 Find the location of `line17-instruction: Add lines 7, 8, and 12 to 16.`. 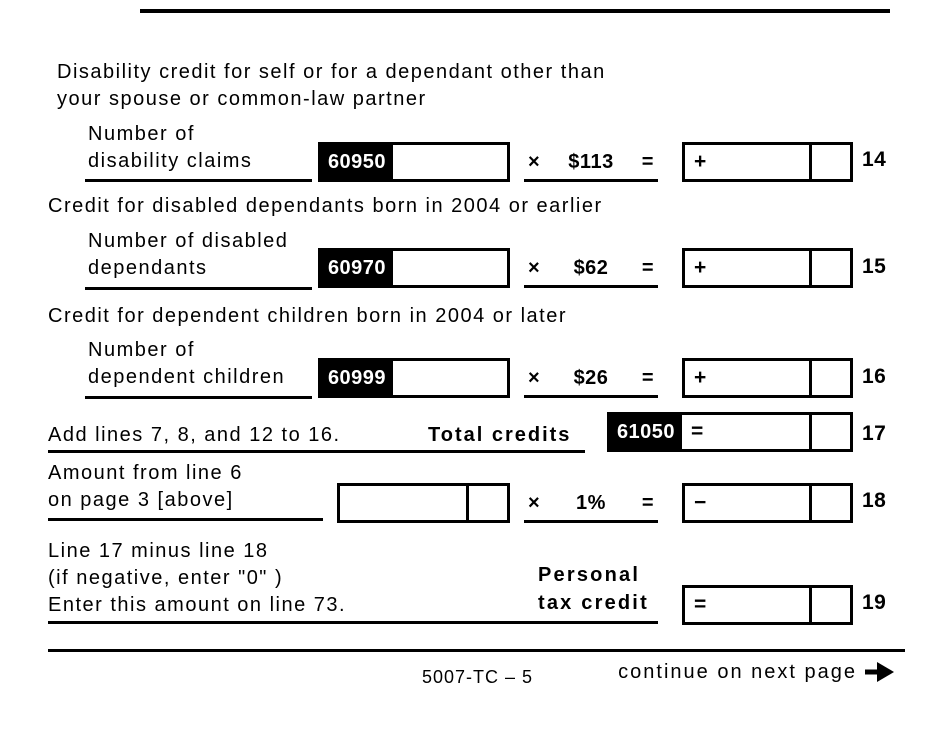

line17-instruction: Add lines 7, 8, and 12 to 16. is located at coordinates (194, 435).